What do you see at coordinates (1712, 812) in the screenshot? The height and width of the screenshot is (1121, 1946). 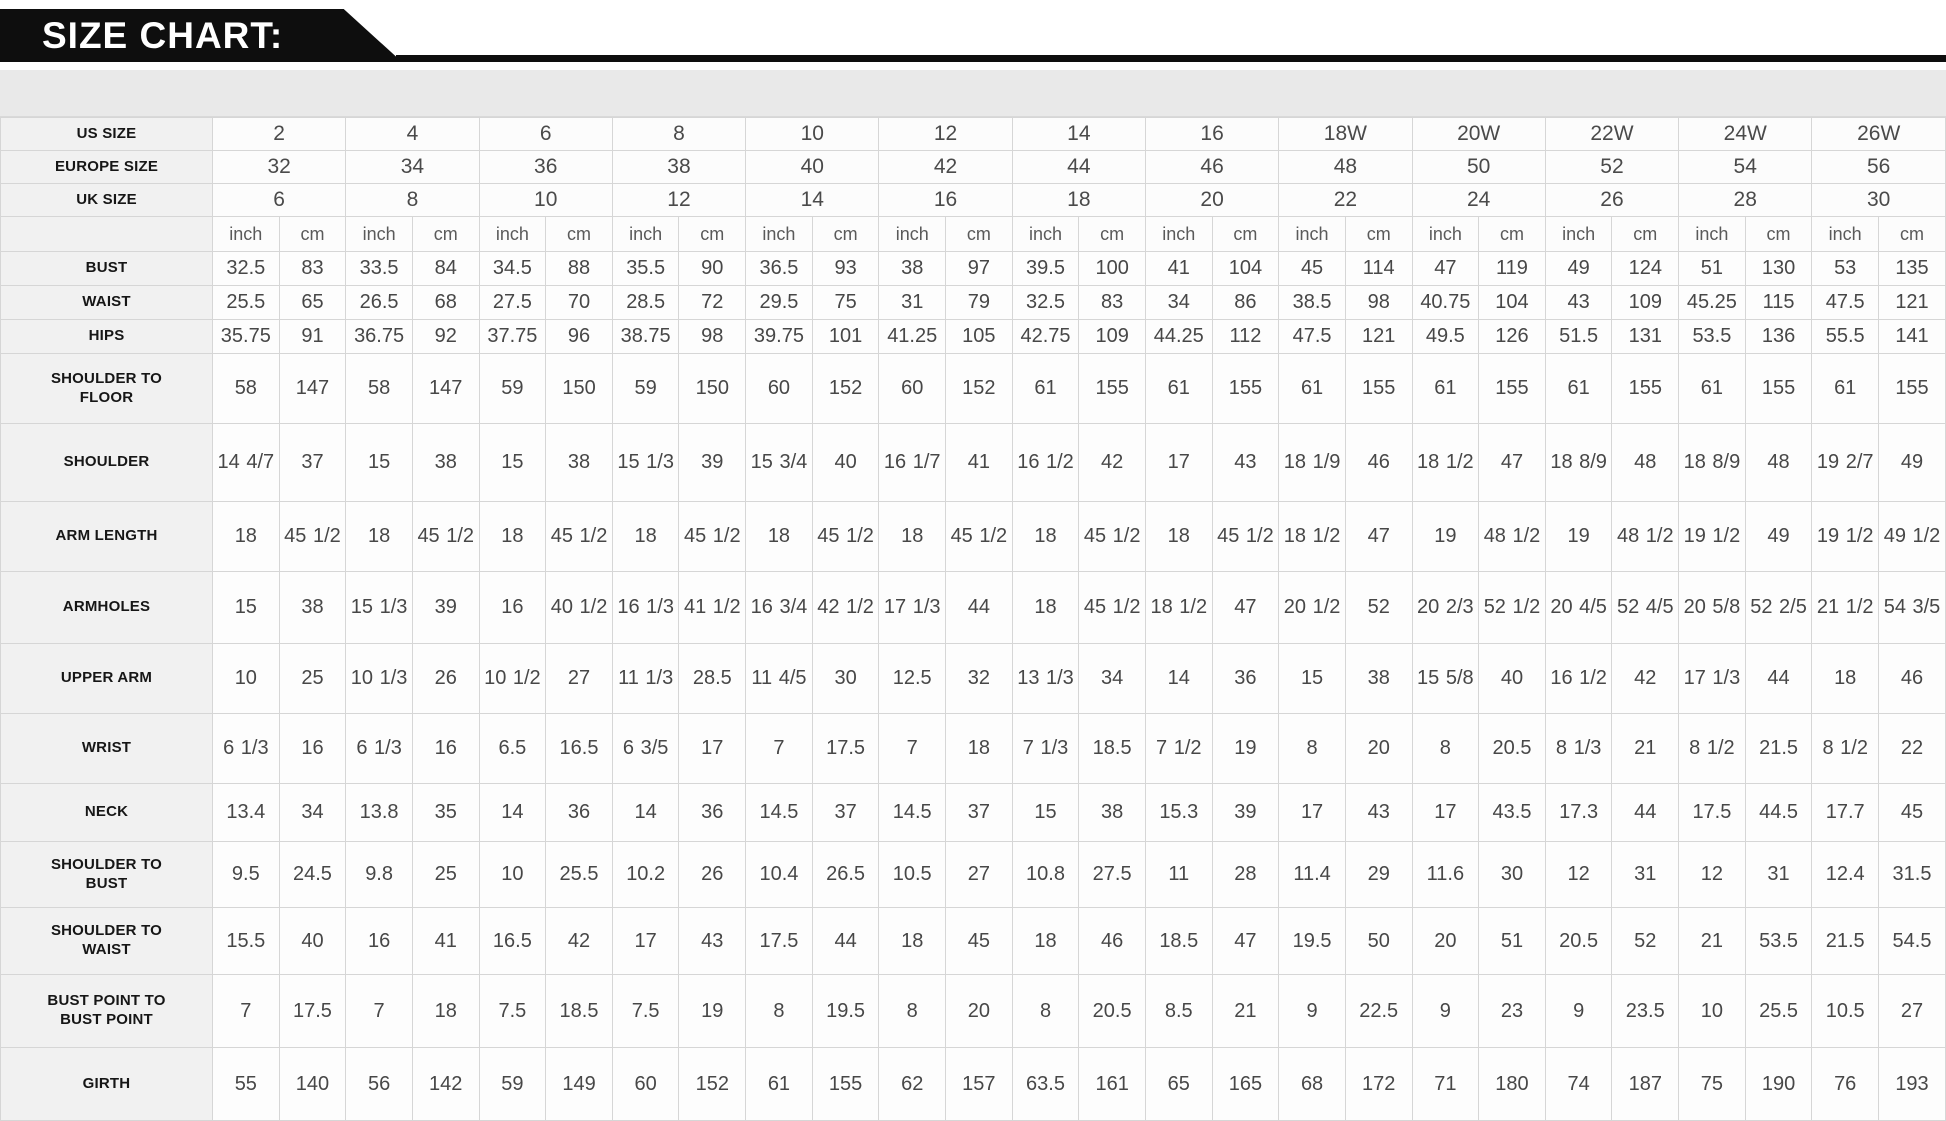 I see `value-cell-inch: 17.5` at bounding box center [1712, 812].